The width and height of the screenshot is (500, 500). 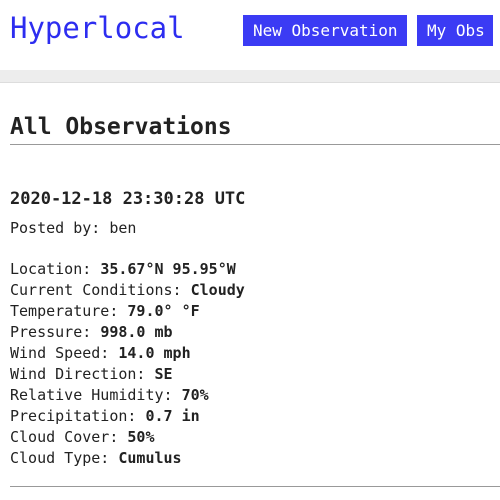 I want to click on field-relative-humidity: Relative Humidity: 70%, so click(x=127, y=395).